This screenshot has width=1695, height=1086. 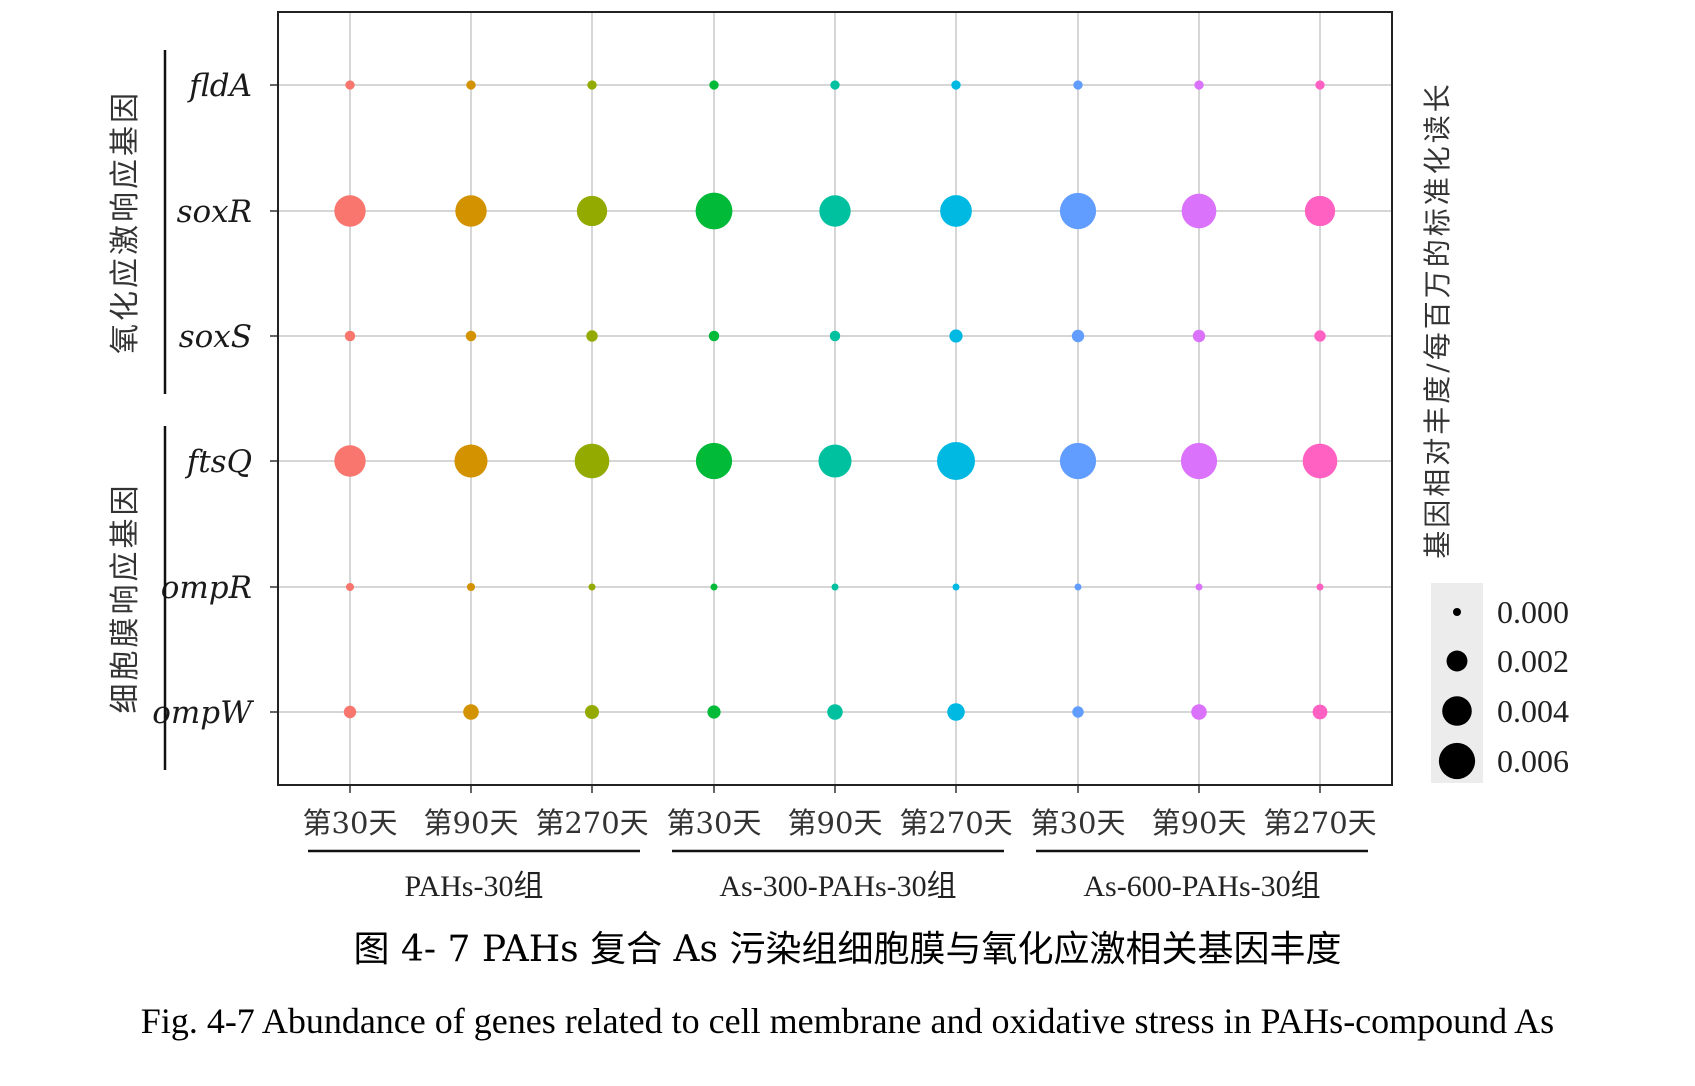 I want to click on legend-title: 基因相对丰度/每百万的标准化读长, so click(x=1437, y=319).